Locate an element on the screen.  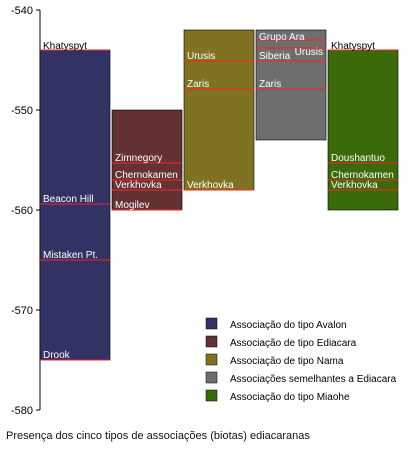
legend-entry: Associação do tipo Miaohe is located at coordinates (290, 397).